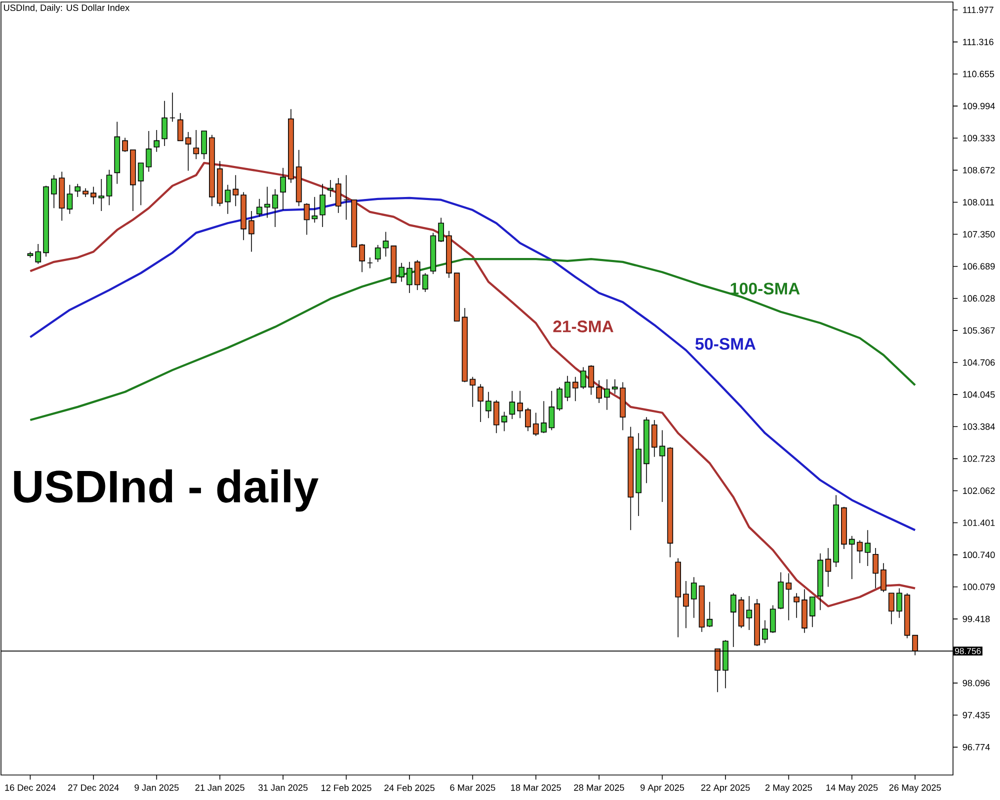 This screenshot has height=800, width=1000. I want to click on y-tick-label: 109.994, so click(979, 106).